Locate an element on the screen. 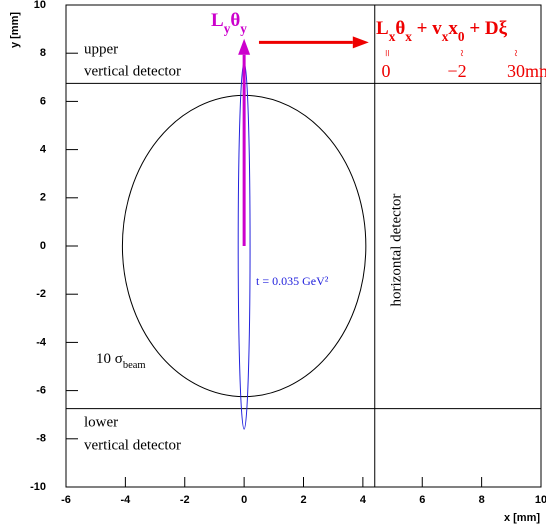 The width and height of the screenshot is (546, 531). annotation: upper is located at coordinates (101, 49).